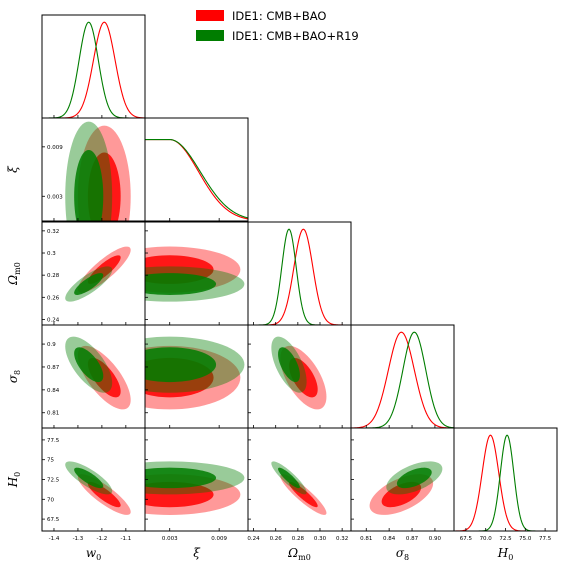 Image resolution: width=565 pixels, height=573 pixels. What do you see at coordinates (279, 16) in the screenshot?
I see `legend-label-0: IDE1: CMB+BAO` at bounding box center [279, 16].